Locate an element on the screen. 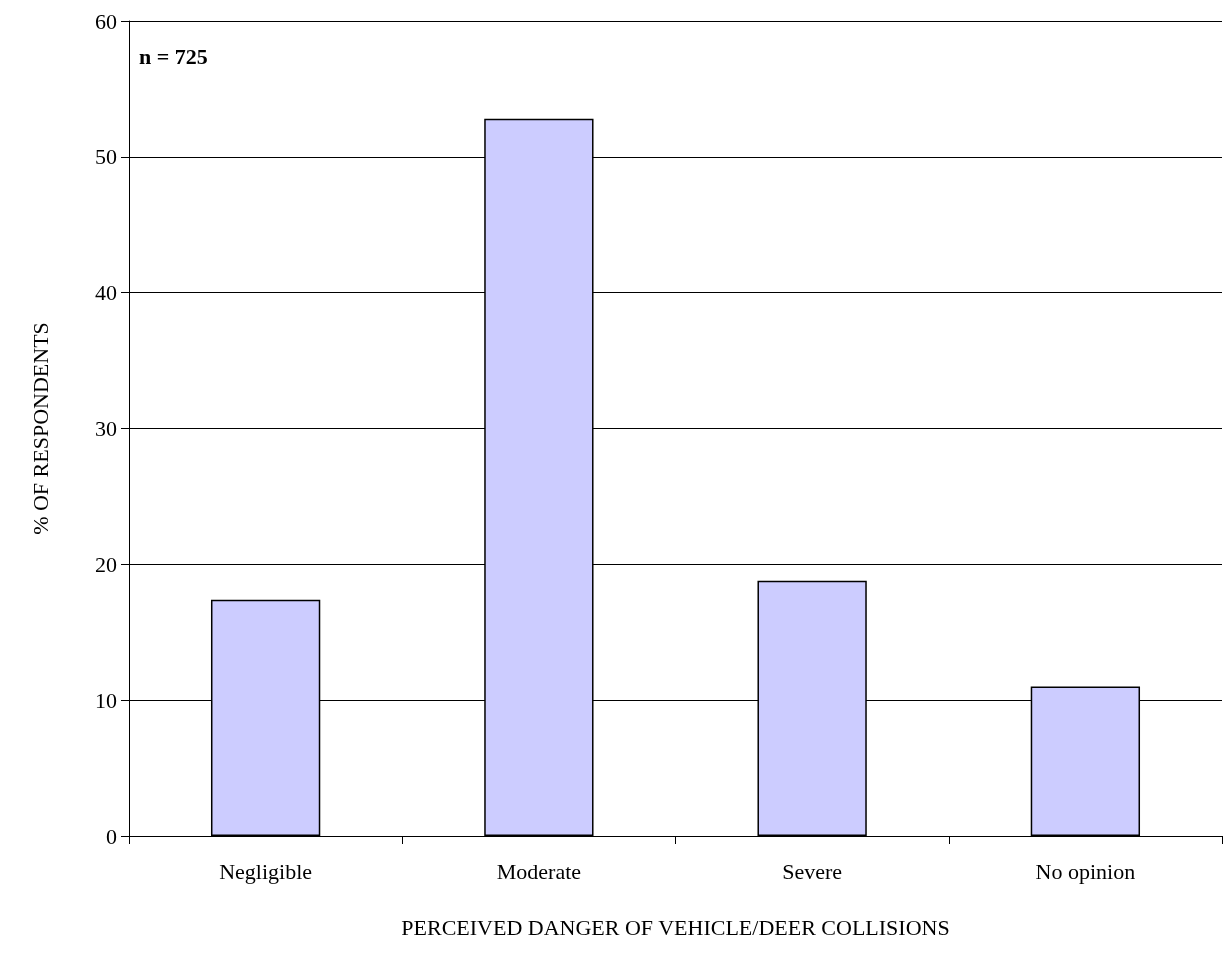 The image size is (1225, 968). y-tick-label: 50 is located at coordinates (106, 157).